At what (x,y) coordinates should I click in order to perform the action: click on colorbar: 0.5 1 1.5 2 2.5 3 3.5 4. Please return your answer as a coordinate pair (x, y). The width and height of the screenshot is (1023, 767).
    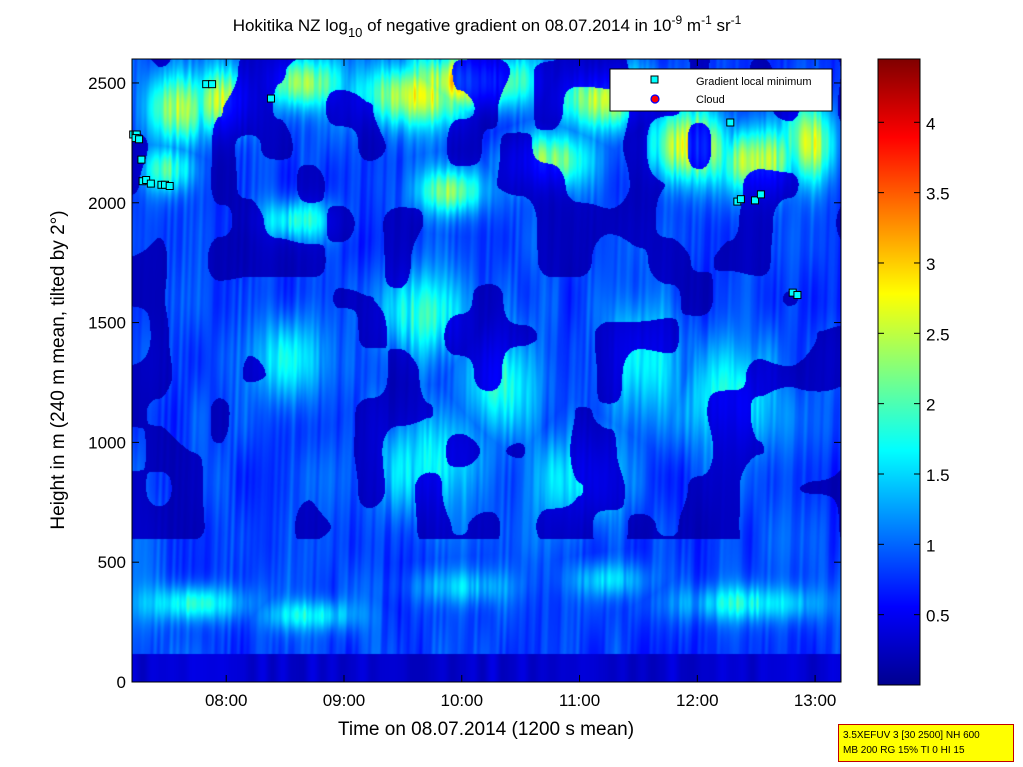
    Looking at the image, I should click on (913, 372).